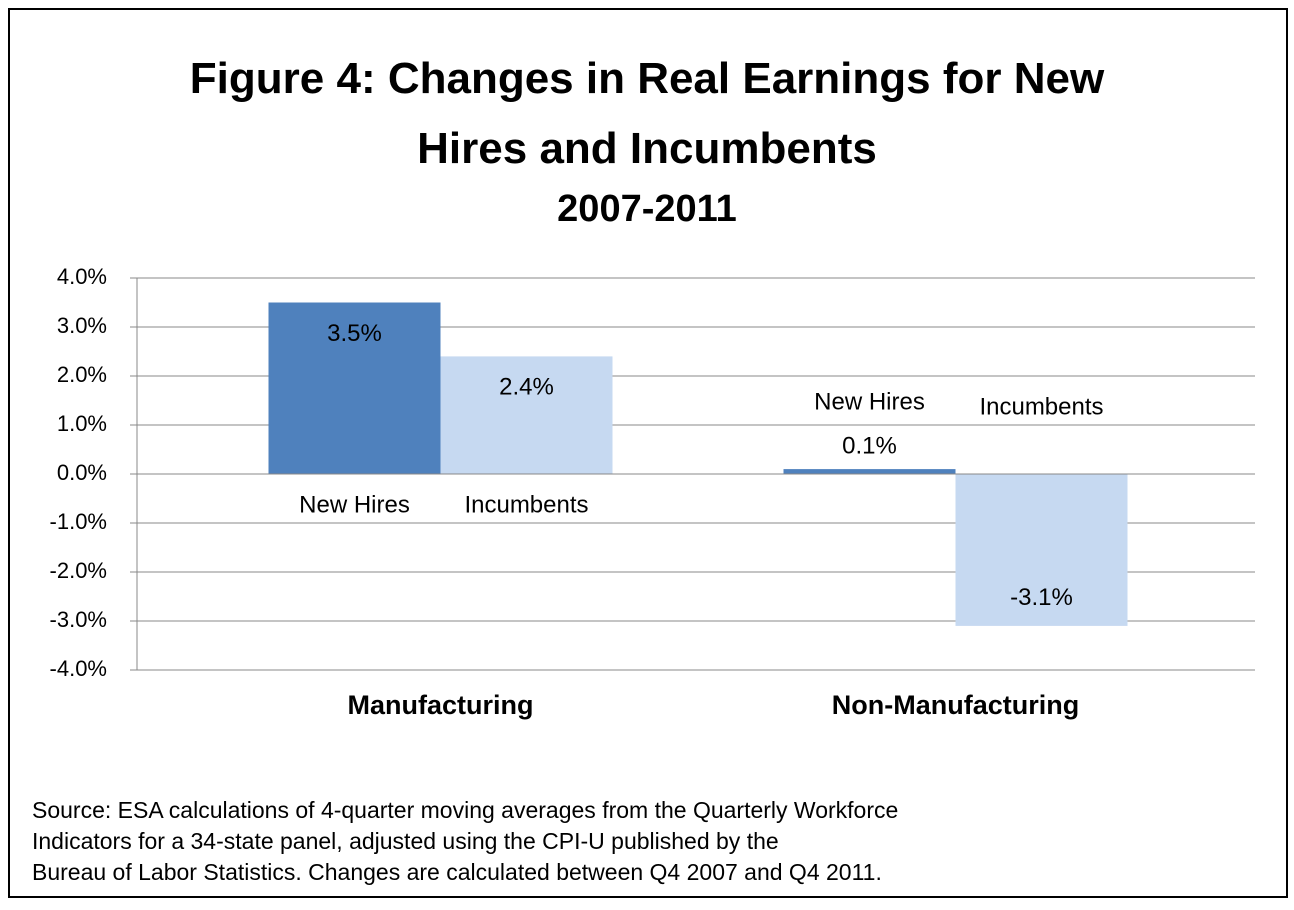 Image resolution: width=1294 pixels, height=910 pixels. What do you see at coordinates (78, 521) in the screenshot?
I see `y-tick-label: -1.0%` at bounding box center [78, 521].